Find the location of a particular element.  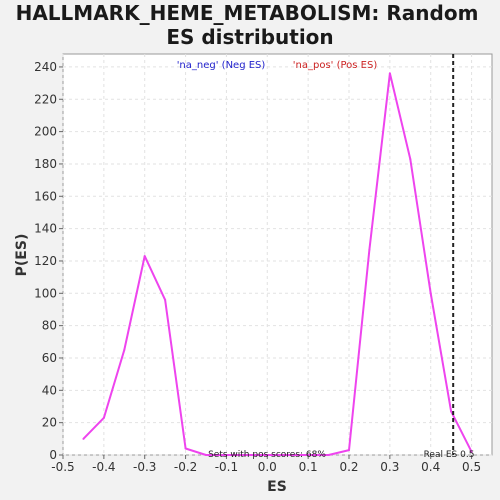

y-tick-label: 180 is located at coordinates (45, 164).